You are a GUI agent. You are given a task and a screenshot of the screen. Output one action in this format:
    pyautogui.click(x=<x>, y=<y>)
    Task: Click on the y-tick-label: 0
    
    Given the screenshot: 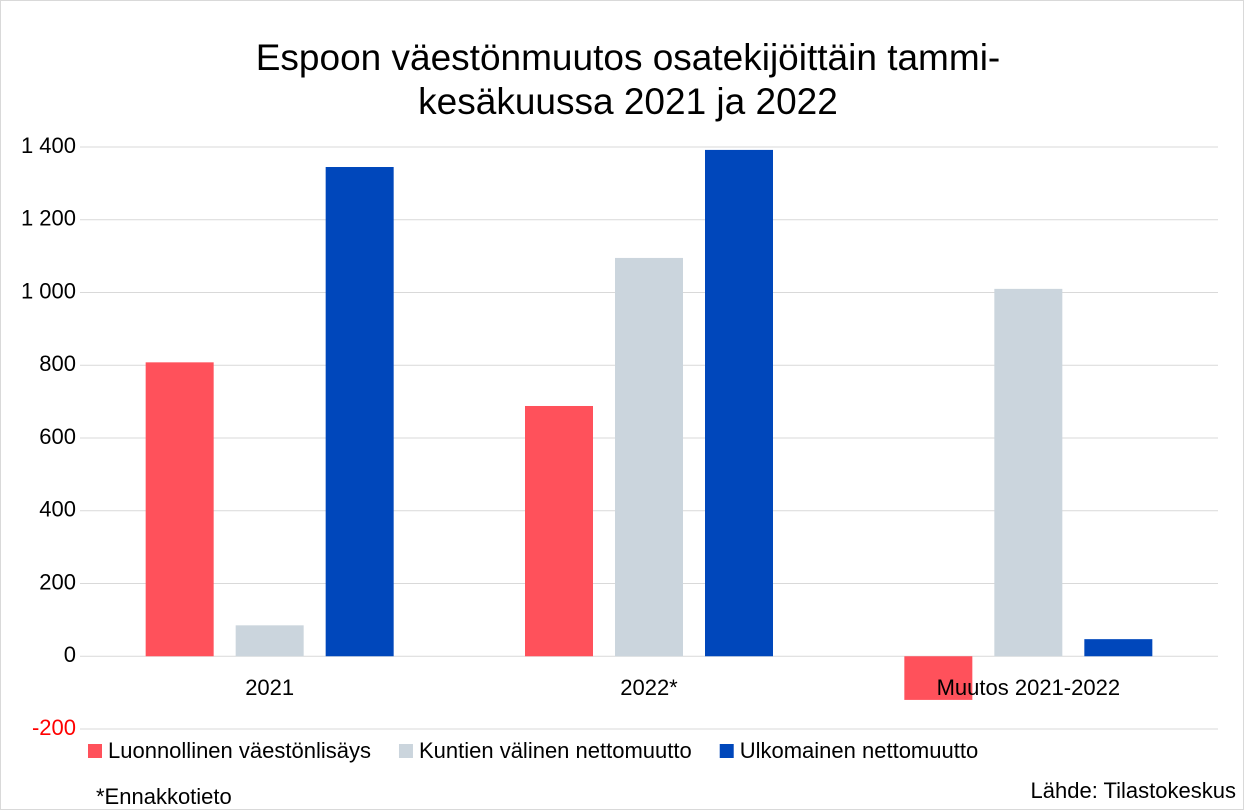 What is the action you would take?
    pyautogui.click(x=70, y=654)
    